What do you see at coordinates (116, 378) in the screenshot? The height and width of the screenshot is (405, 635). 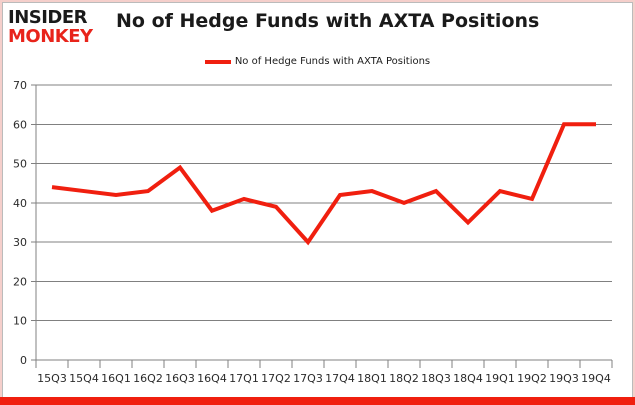 I see `x-axis-tick-label: 16Q1` at bounding box center [116, 378].